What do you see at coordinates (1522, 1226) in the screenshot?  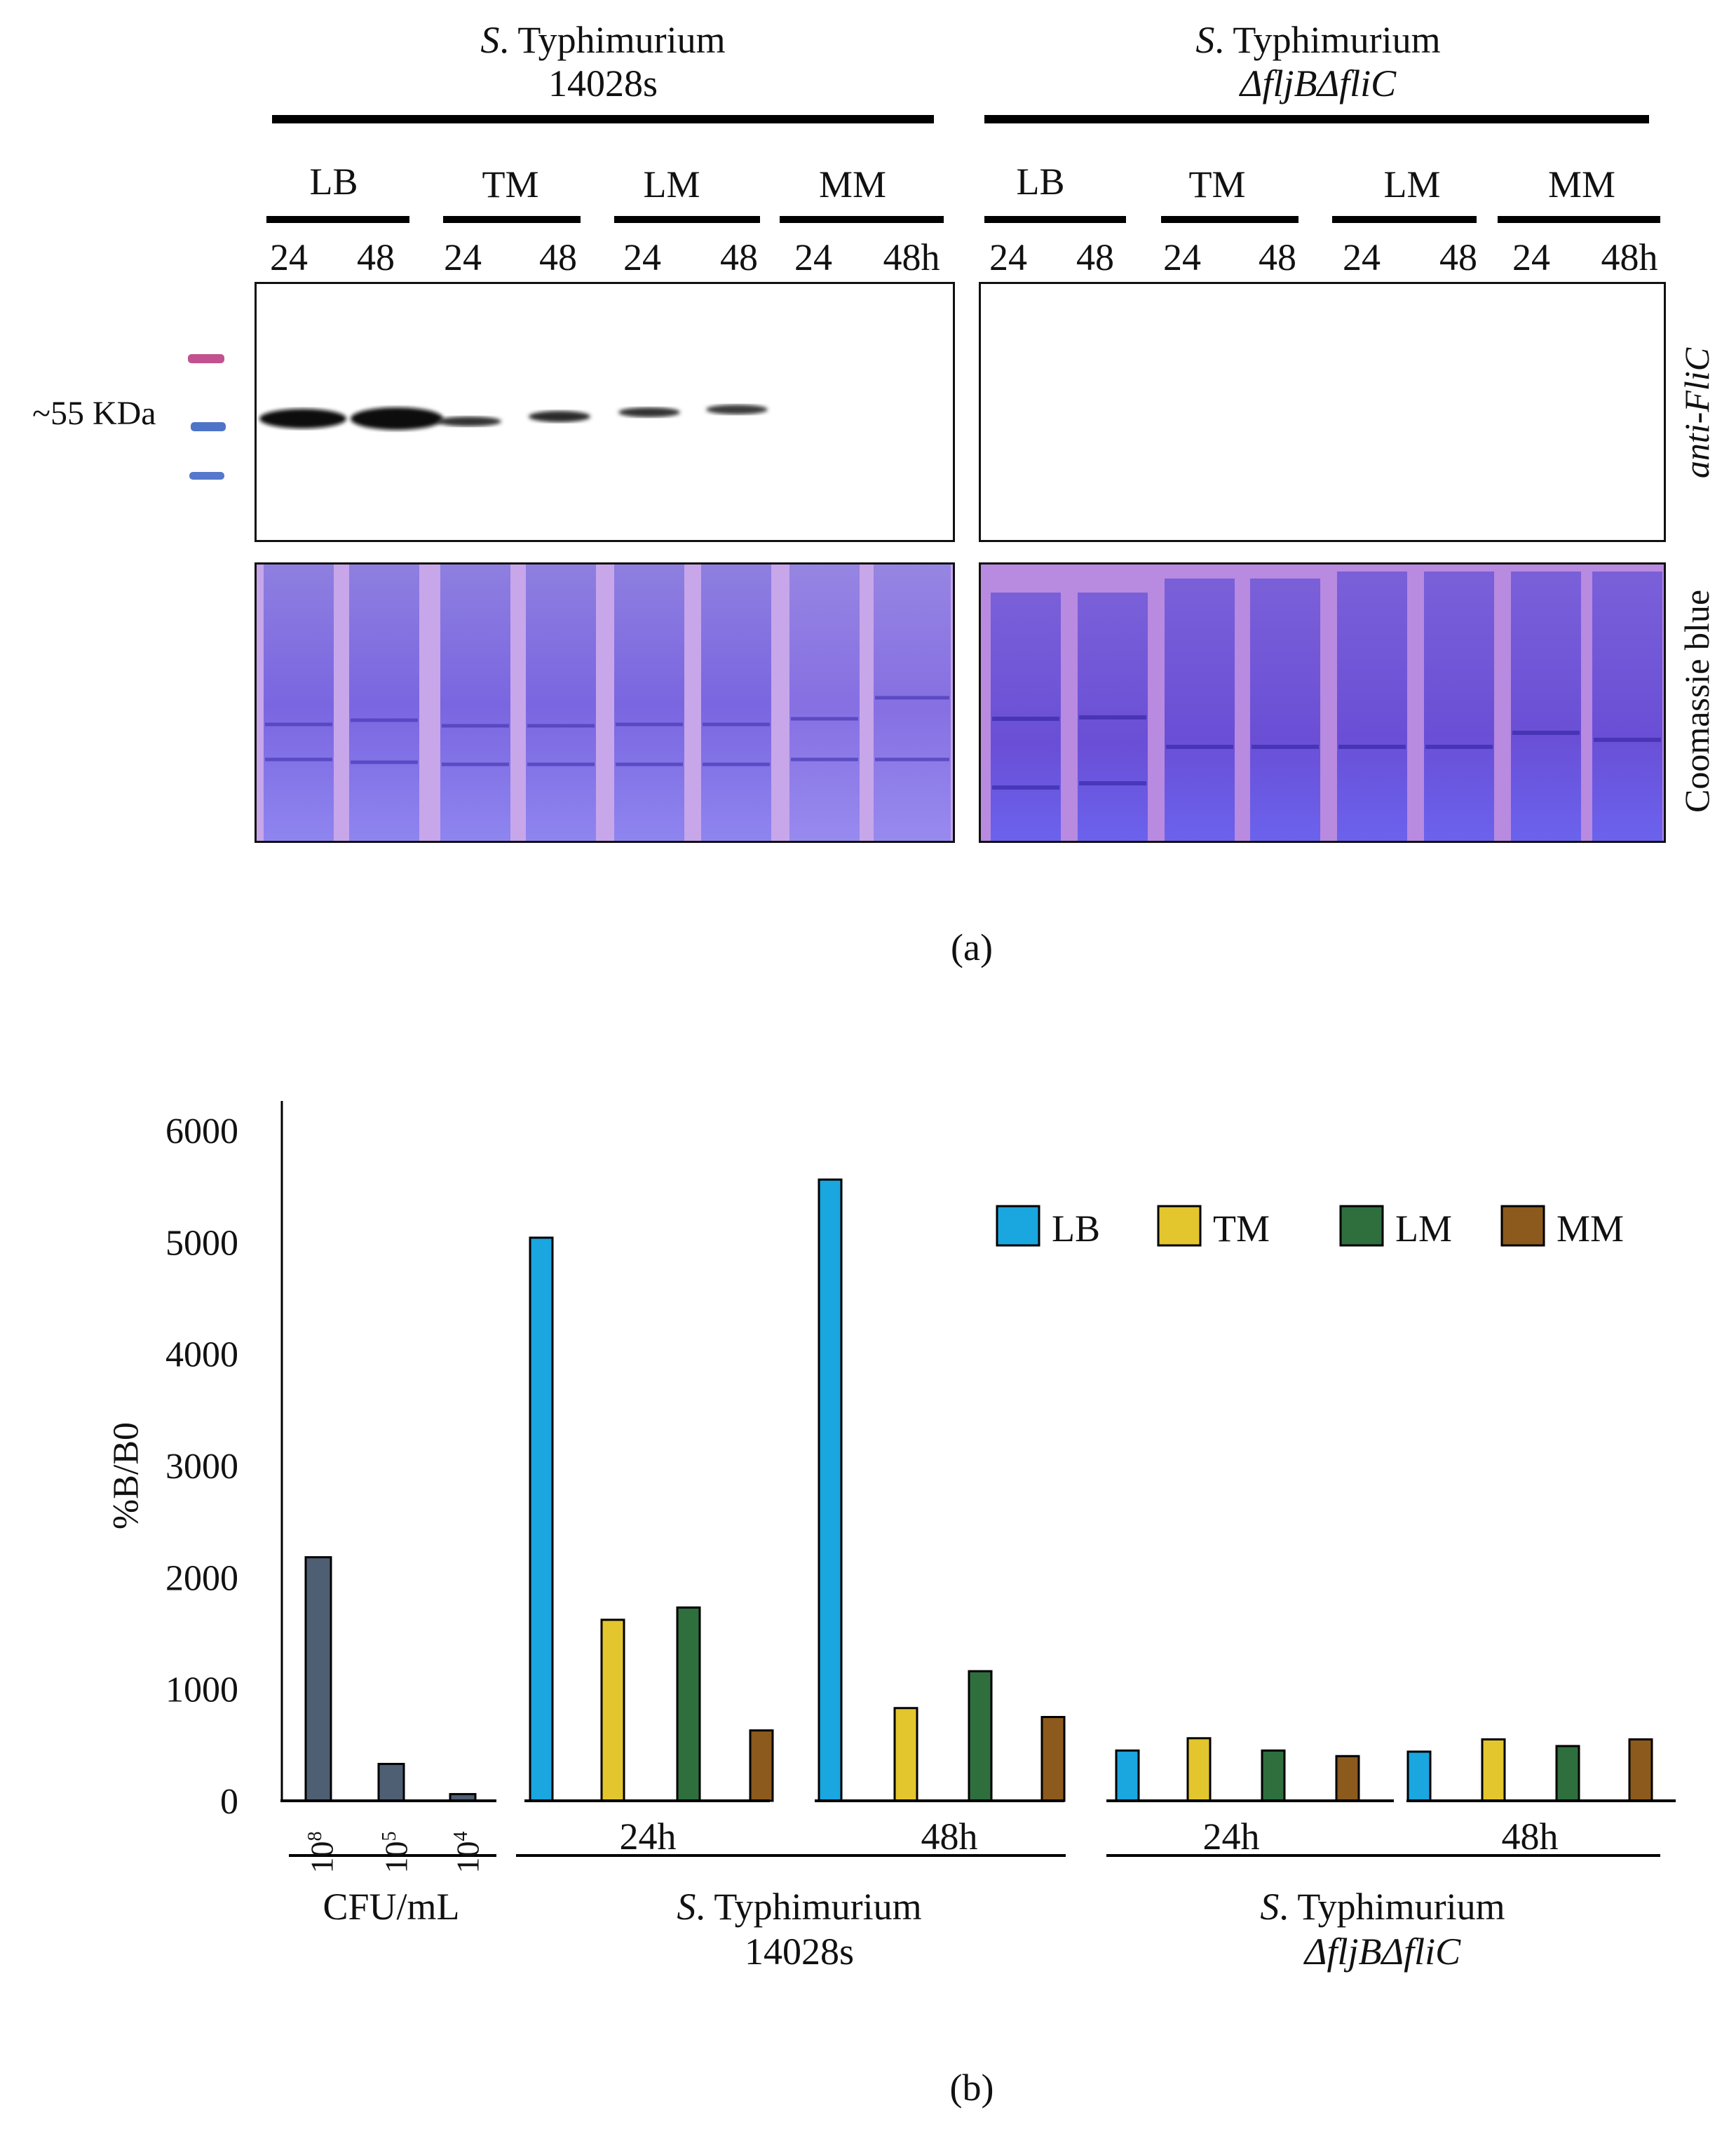 I see `legend-swatch-mm` at bounding box center [1522, 1226].